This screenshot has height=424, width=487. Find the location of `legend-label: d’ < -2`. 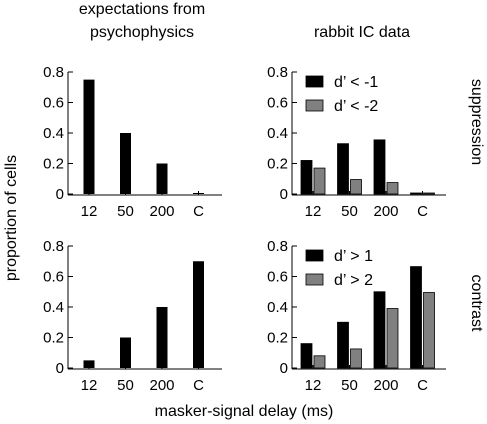

legend-label: d’ < -2 is located at coordinates (356, 106).